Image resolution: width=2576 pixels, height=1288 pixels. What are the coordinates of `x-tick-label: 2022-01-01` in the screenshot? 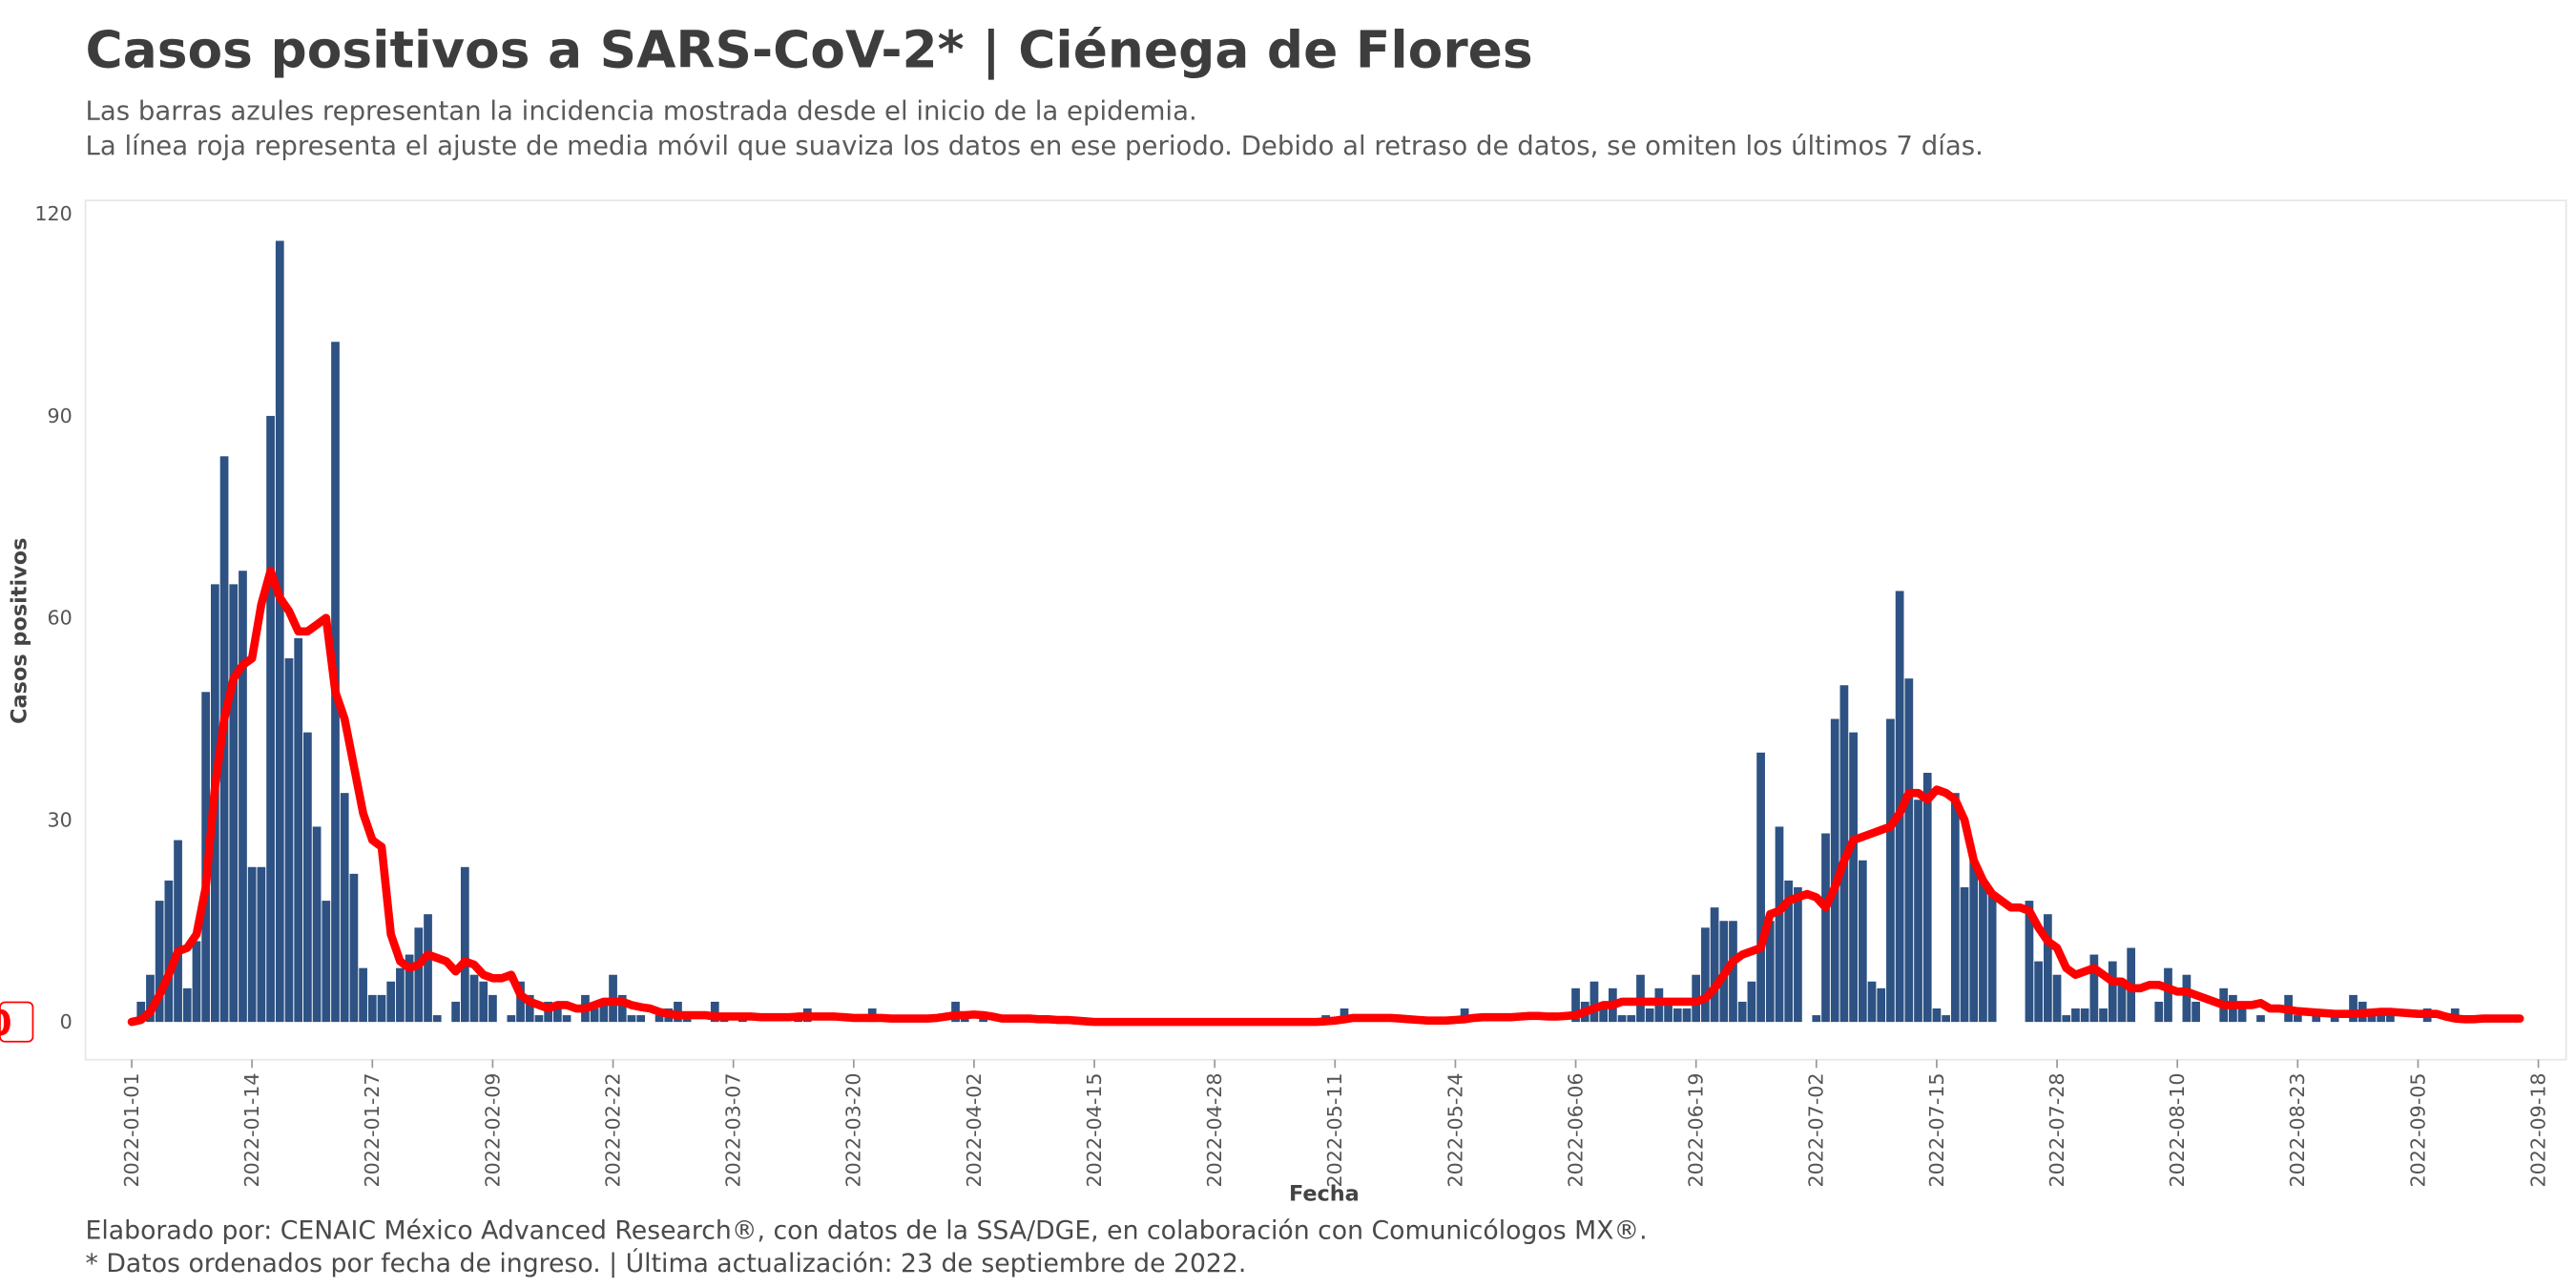 It's located at (131, 1129).